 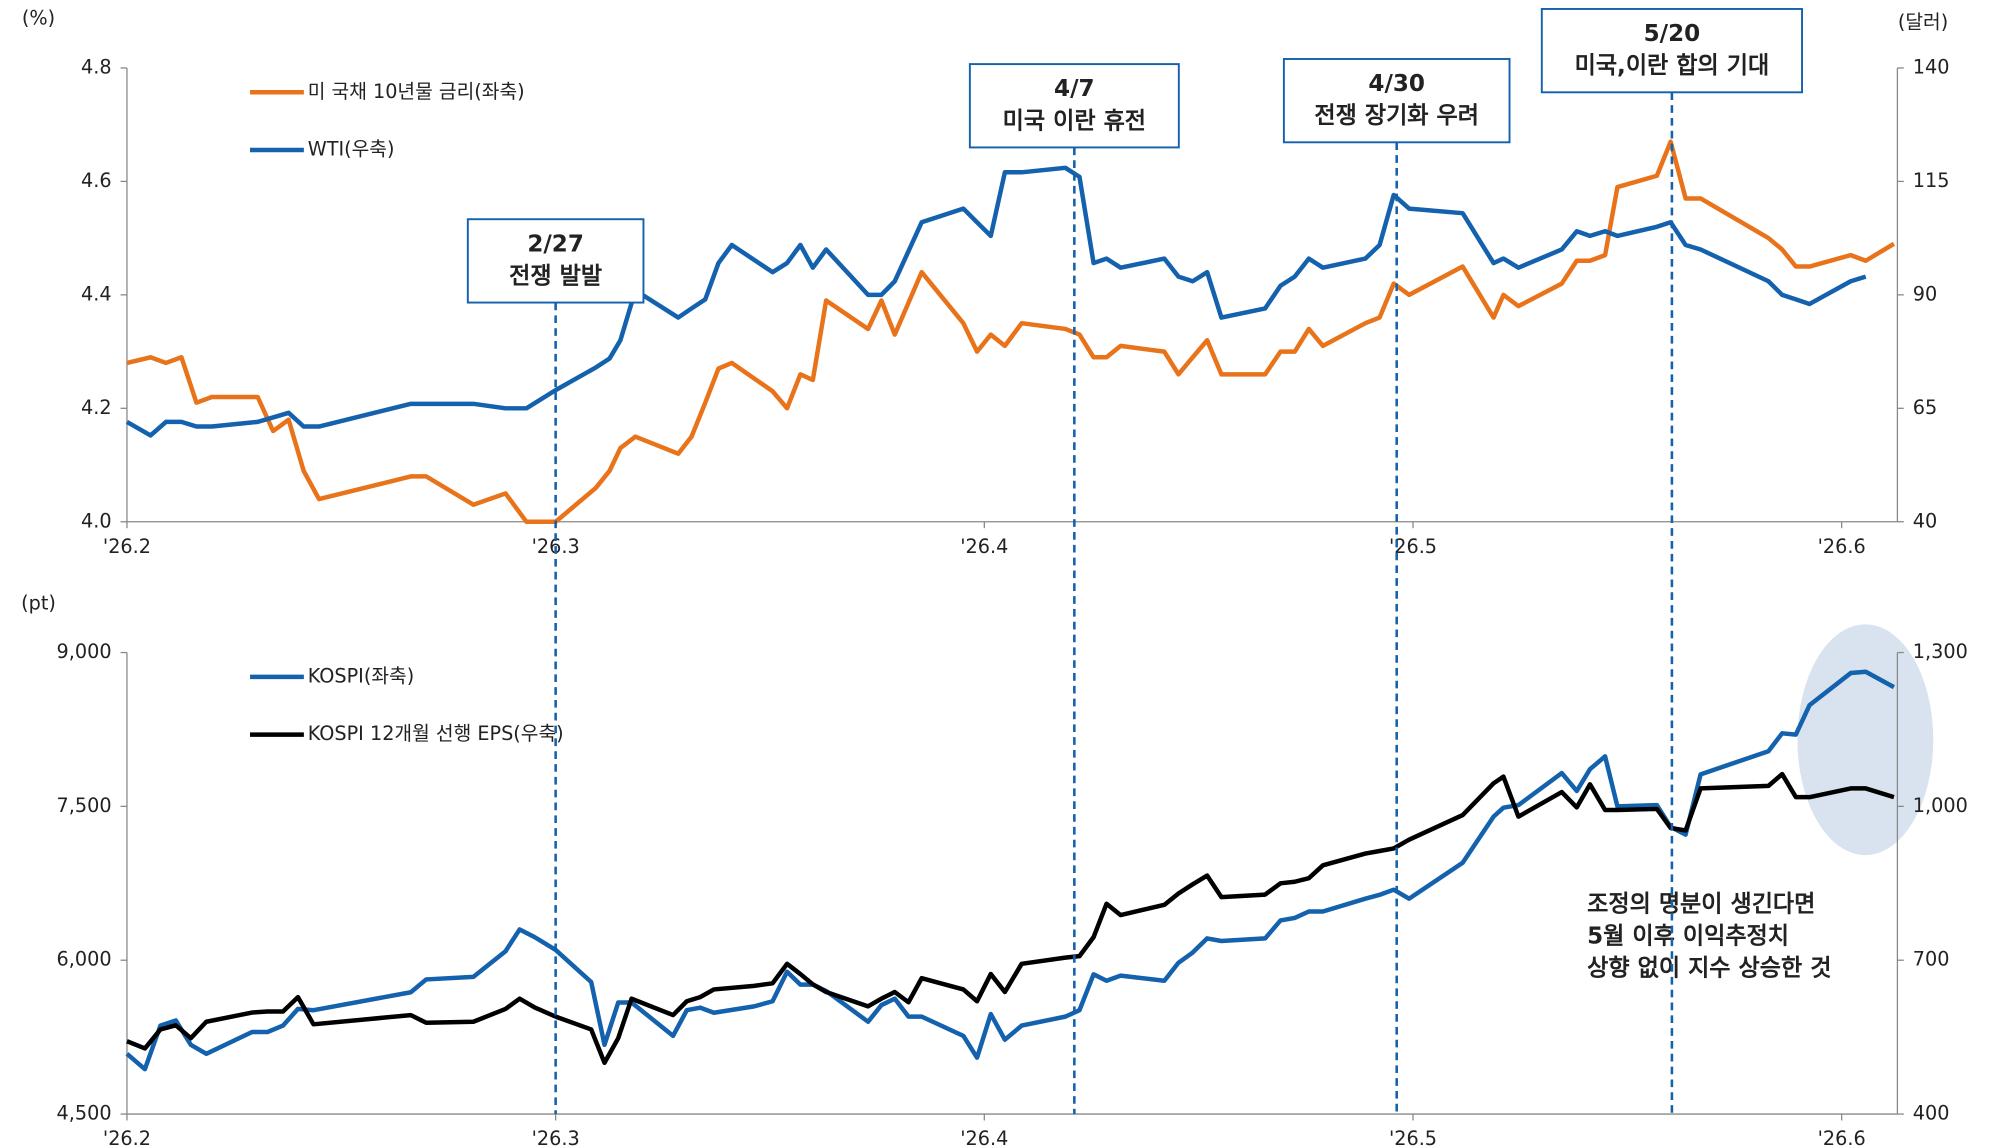 What do you see at coordinates (1396, 116) in the screenshot?
I see `event-label: 전쟁 장기화 우려` at bounding box center [1396, 116].